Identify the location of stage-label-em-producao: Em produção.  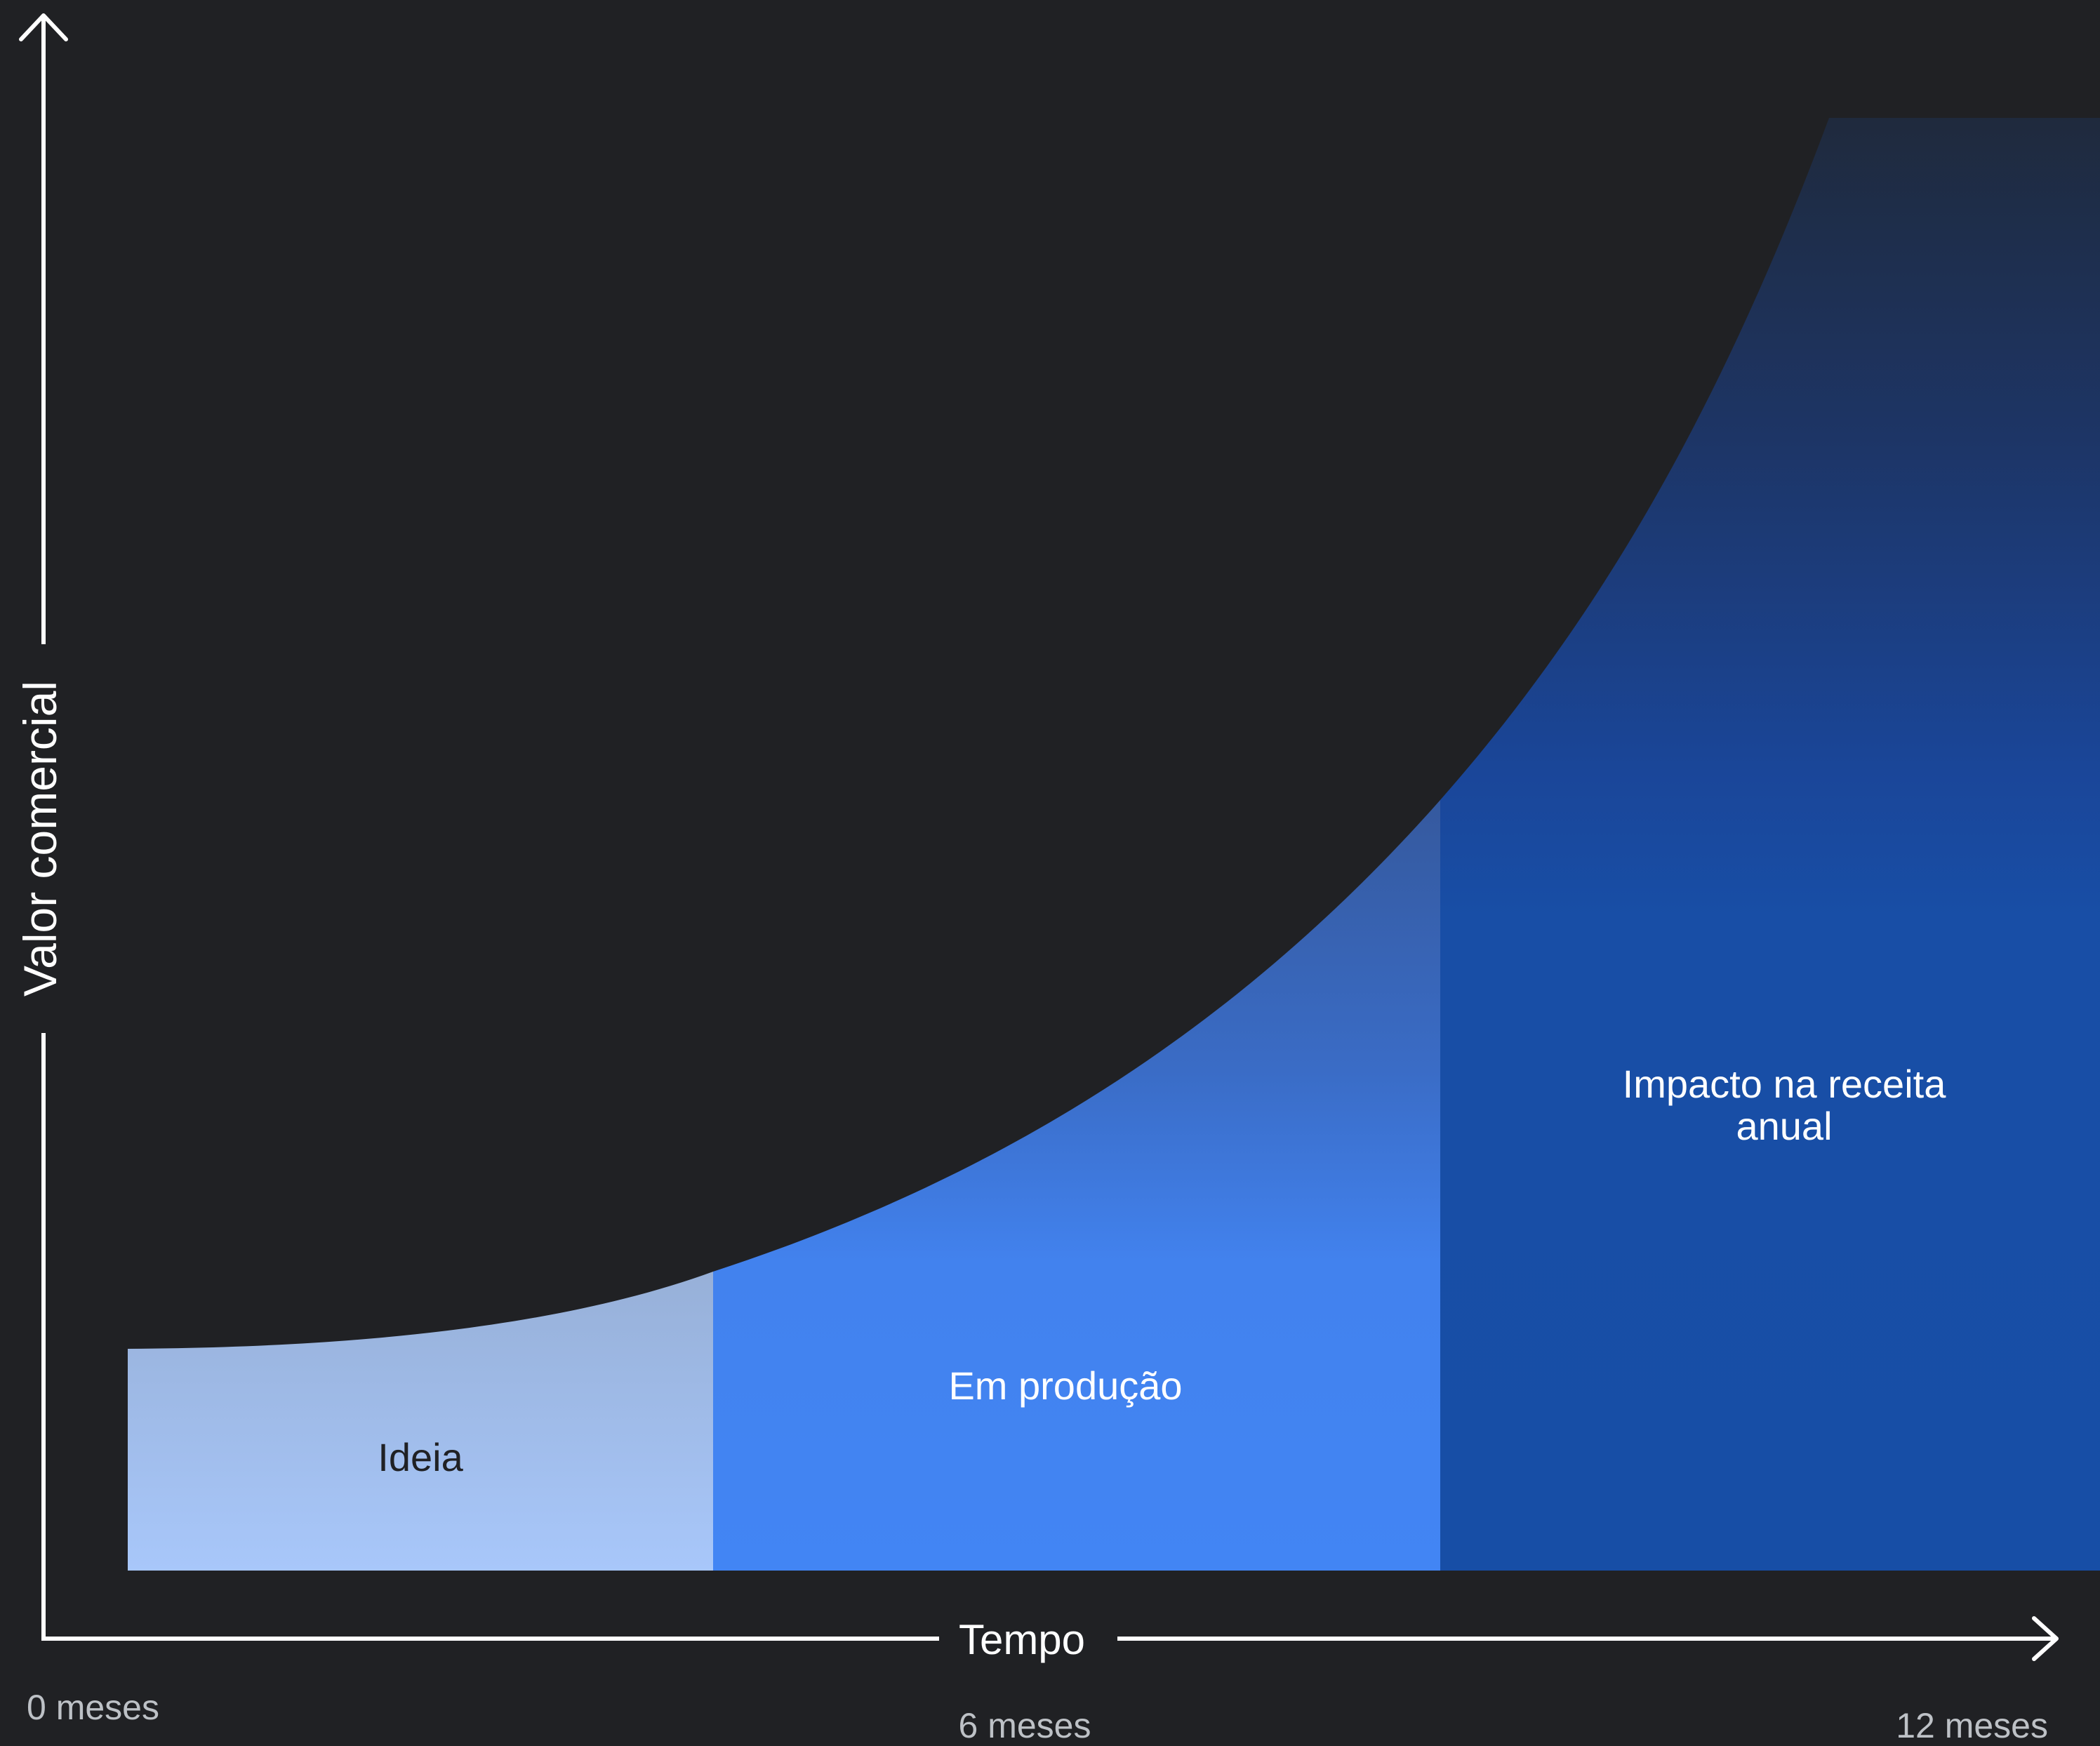
(1065, 1386).